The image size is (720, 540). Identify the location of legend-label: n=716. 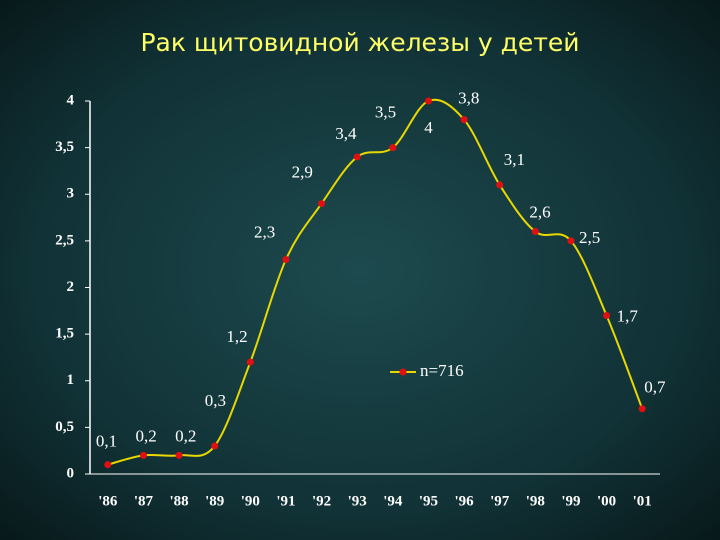
(442, 370).